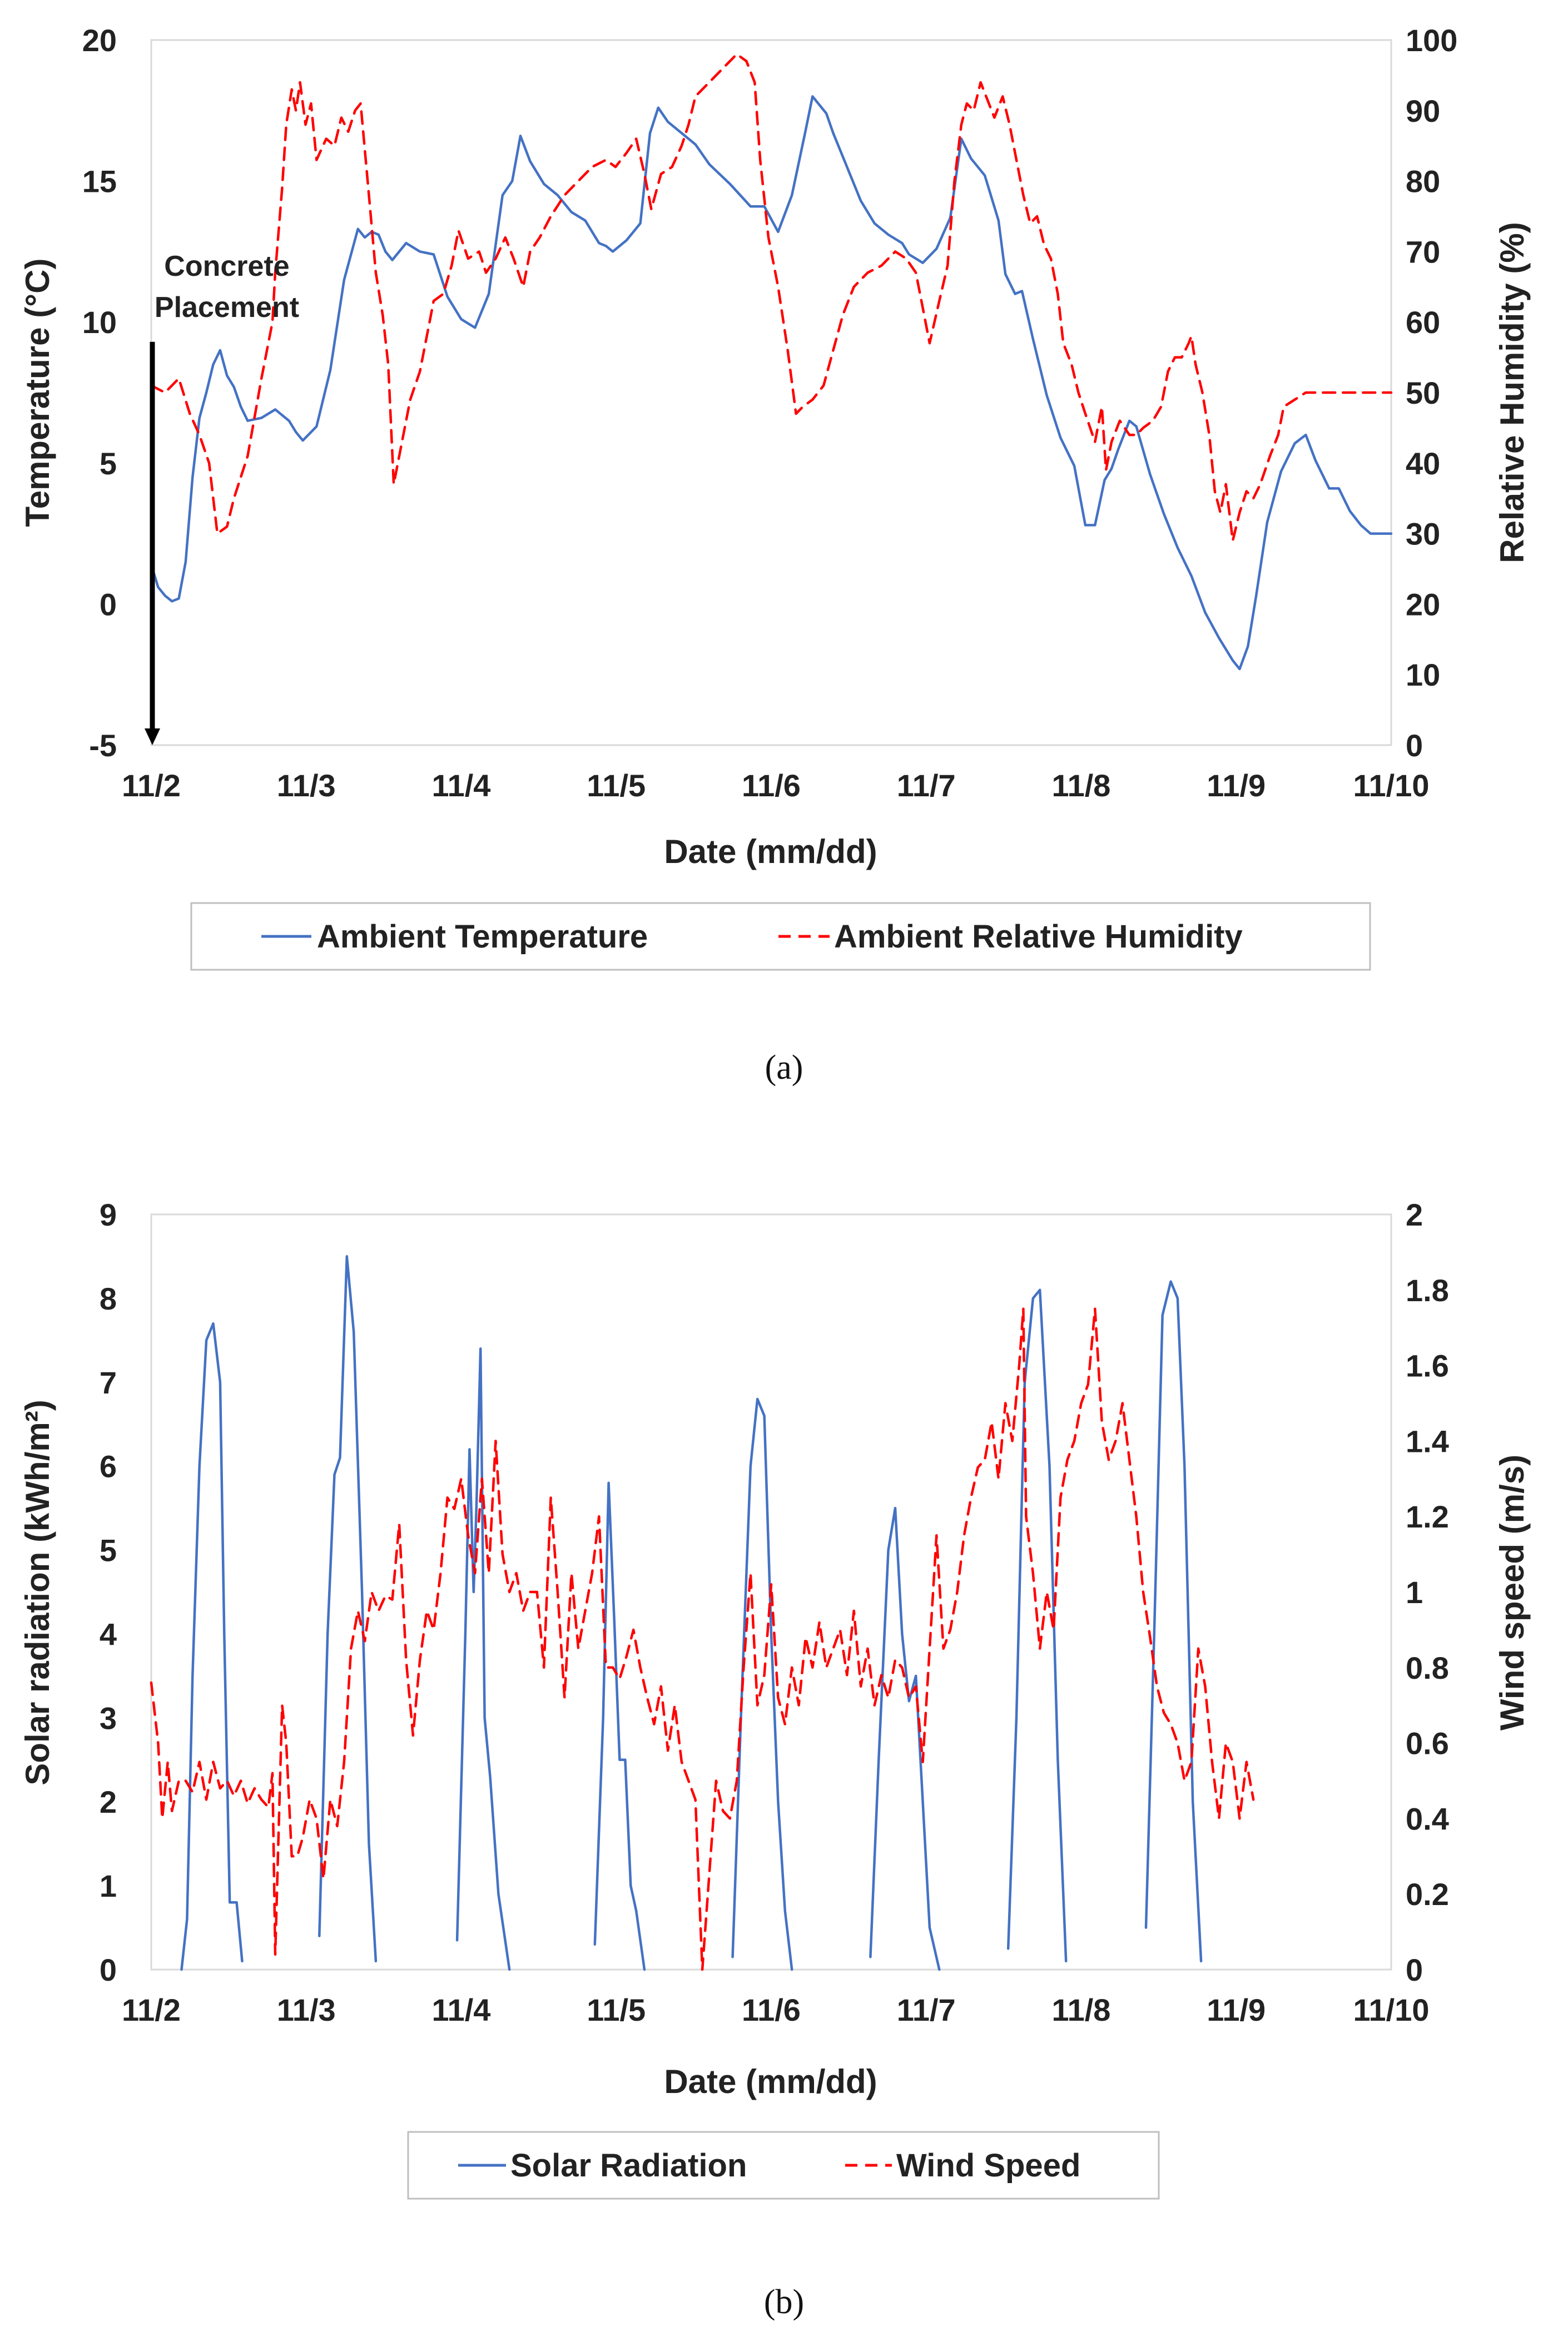 The width and height of the screenshot is (1568, 2336). I want to click on y-right-tick-label: 100, so click(1432, 40).